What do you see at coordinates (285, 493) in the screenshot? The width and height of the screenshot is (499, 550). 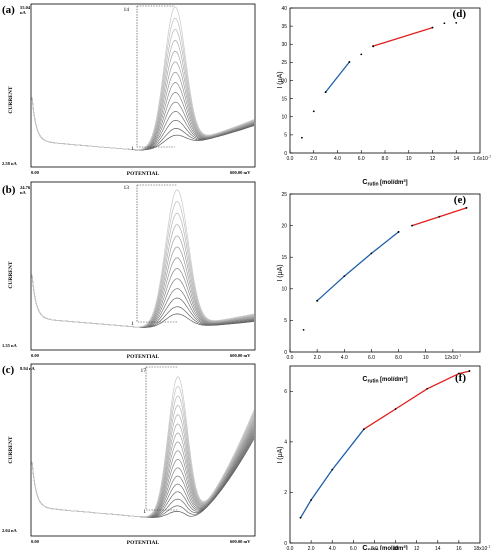 I see `y-tick-label: 2` at bounding box center [285, 493].